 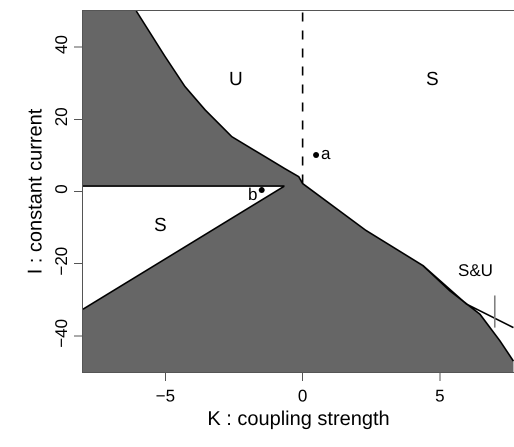 What do you see at coordinates (62, 116) in the screenshot?
I see `y-tick-label: 20` at bounding box center [62, 116].